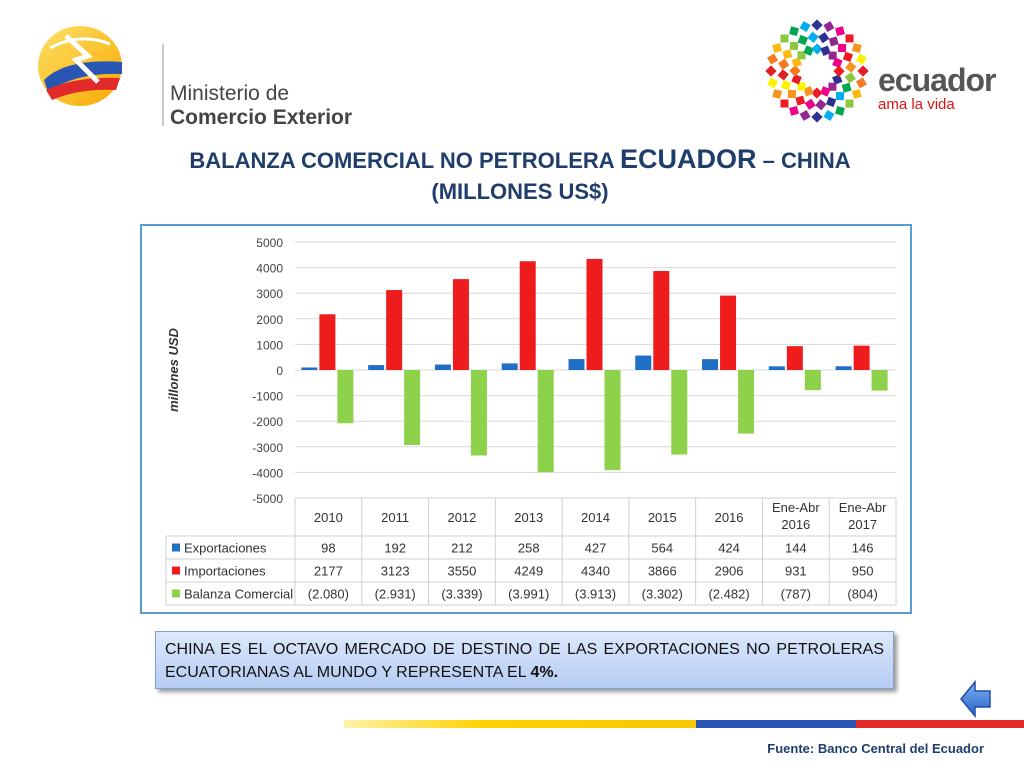 The width and height of the screenshot is (1024, 768). I want to click on category-label: 2010, so click(328, 517).